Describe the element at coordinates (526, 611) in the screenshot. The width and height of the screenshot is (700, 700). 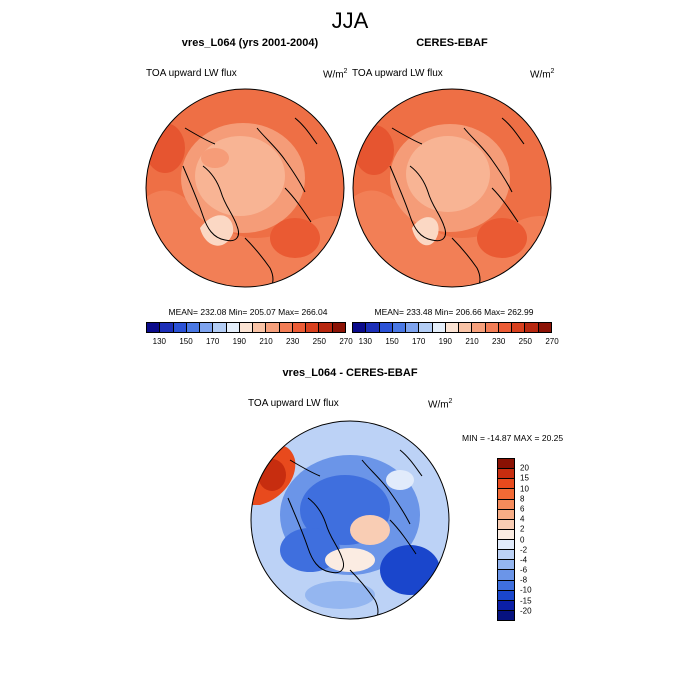
I see `colorbar-tick-label: -20` at that location.